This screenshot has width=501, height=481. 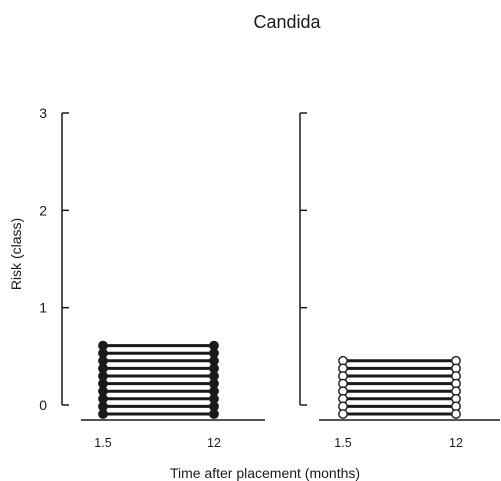 What do you see at coordinates (265, 473) in the screenshot?
I see `x-axis-label: Time after placement (months)` at bounding box center [265, 473].